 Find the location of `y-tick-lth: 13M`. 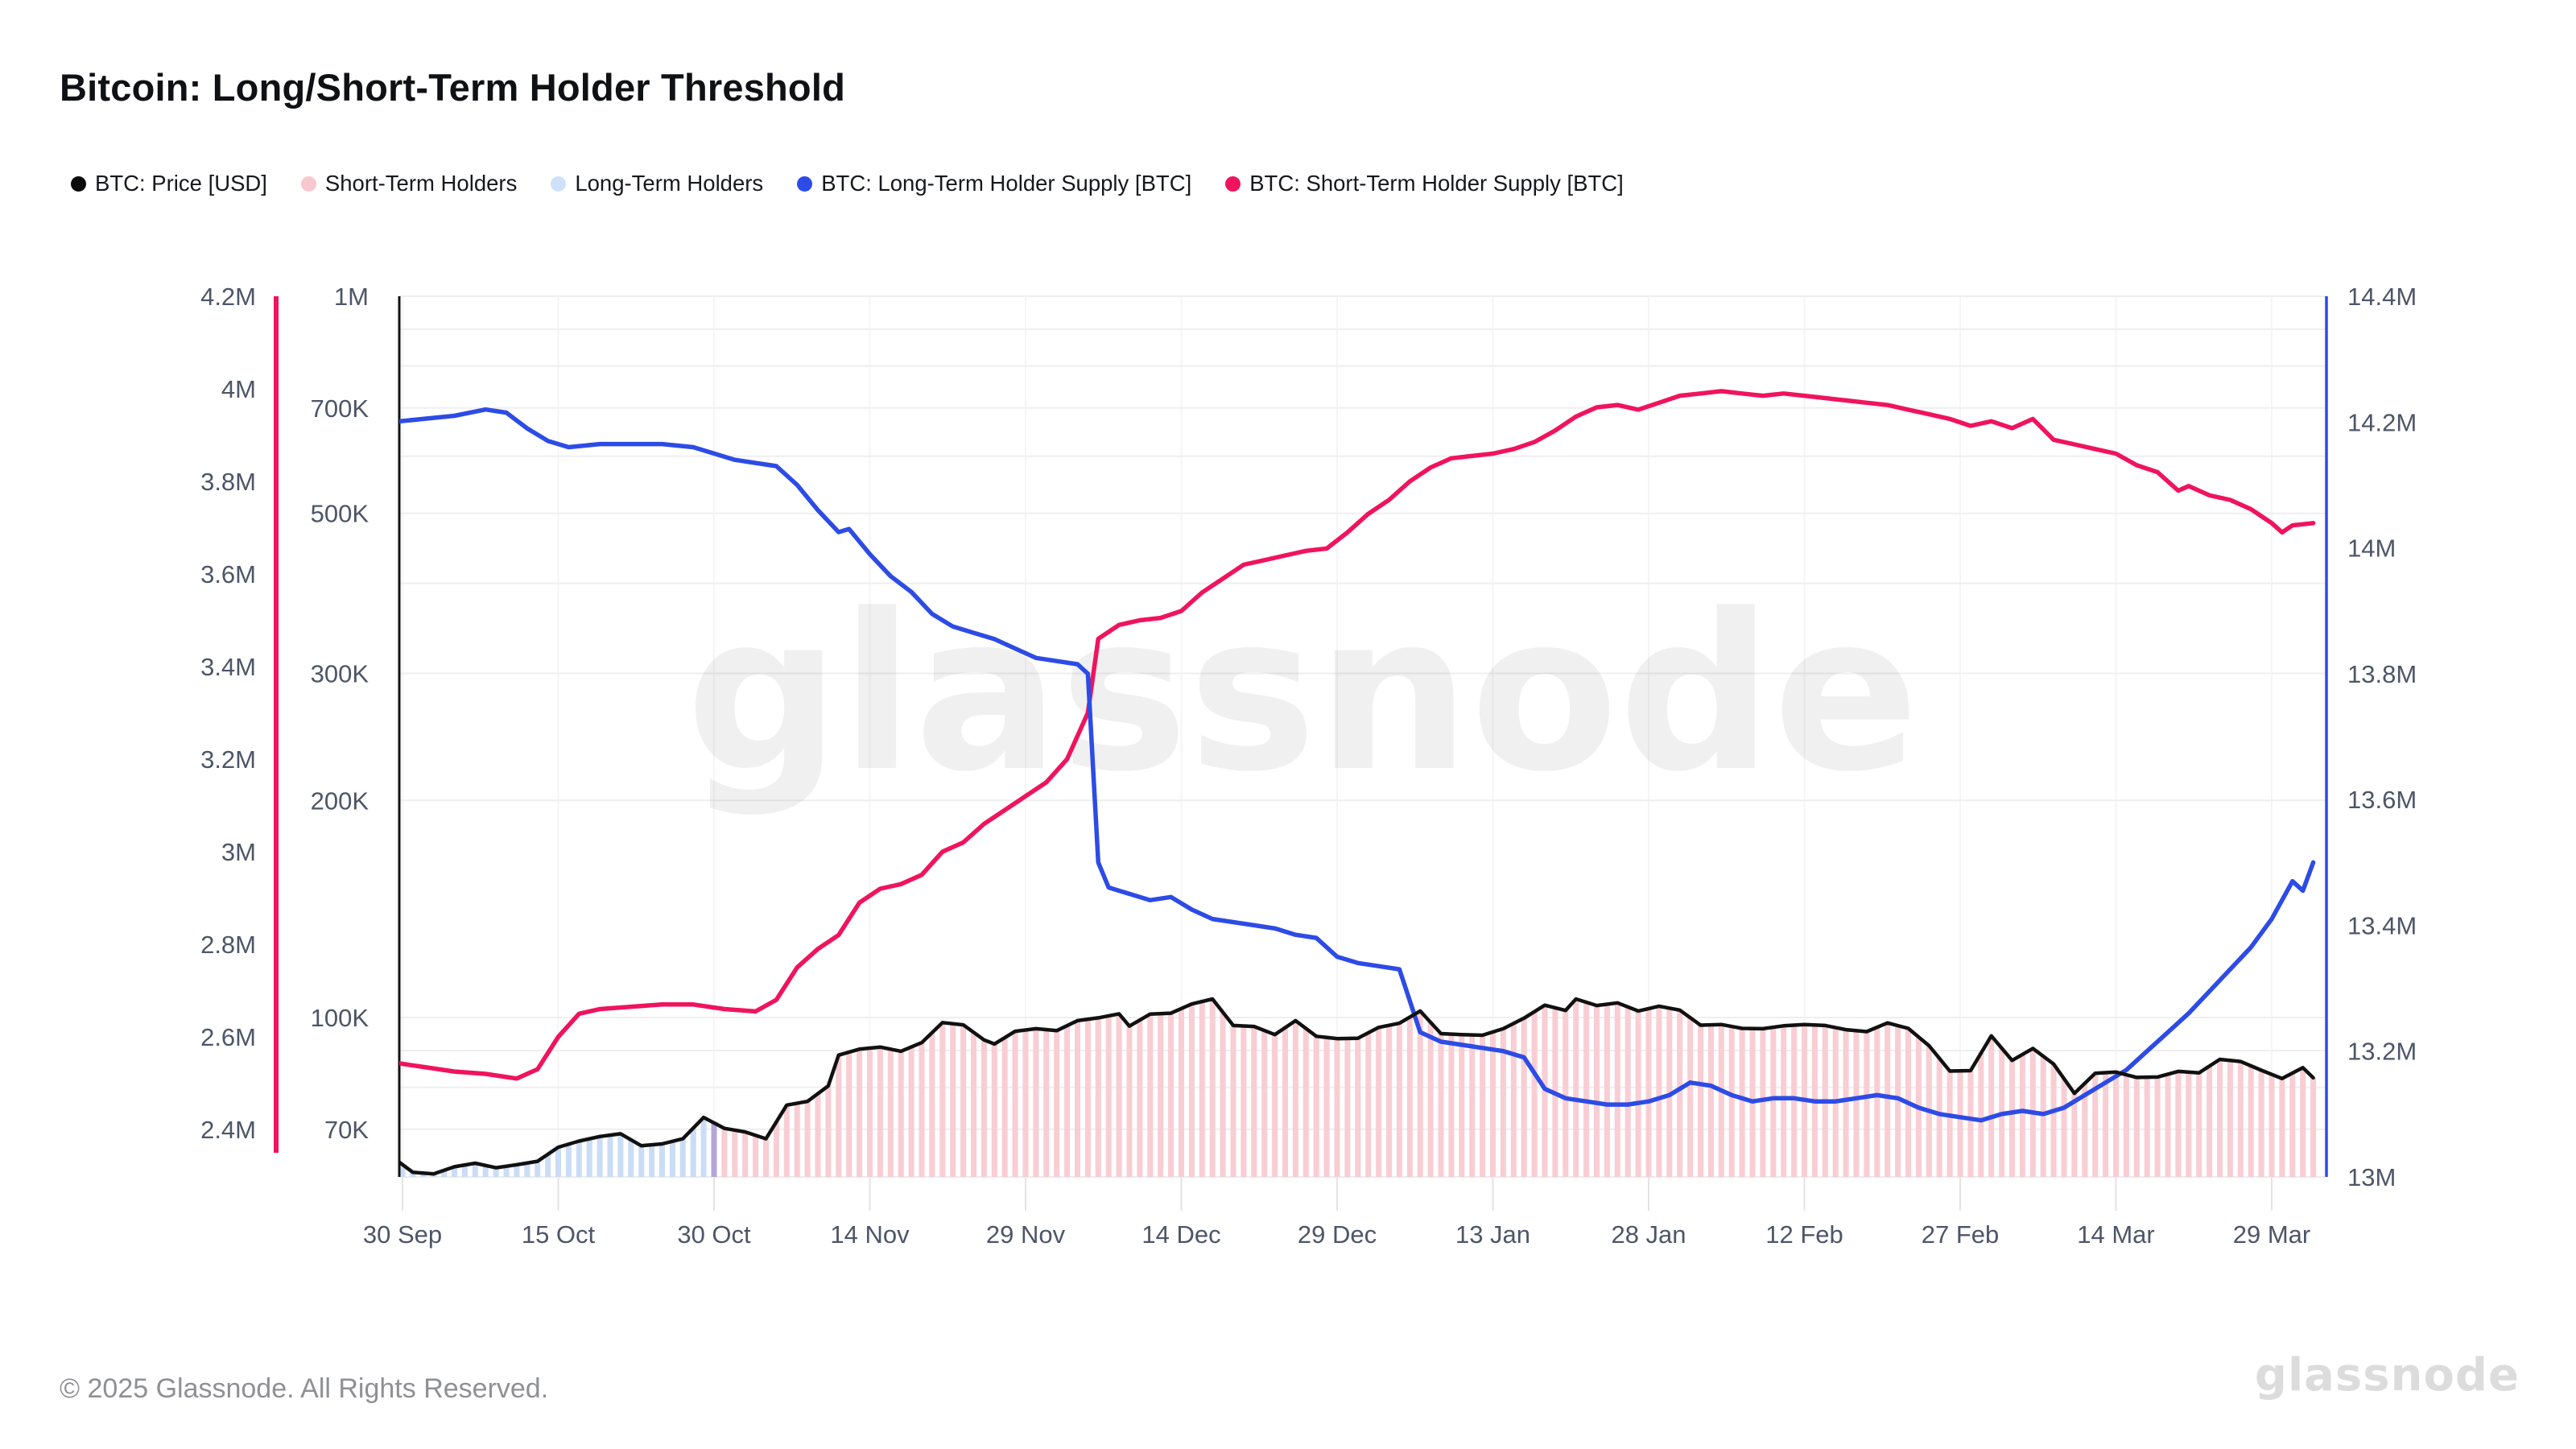

y-tick-lth: 13M is located at coordinates (2371, 1177).